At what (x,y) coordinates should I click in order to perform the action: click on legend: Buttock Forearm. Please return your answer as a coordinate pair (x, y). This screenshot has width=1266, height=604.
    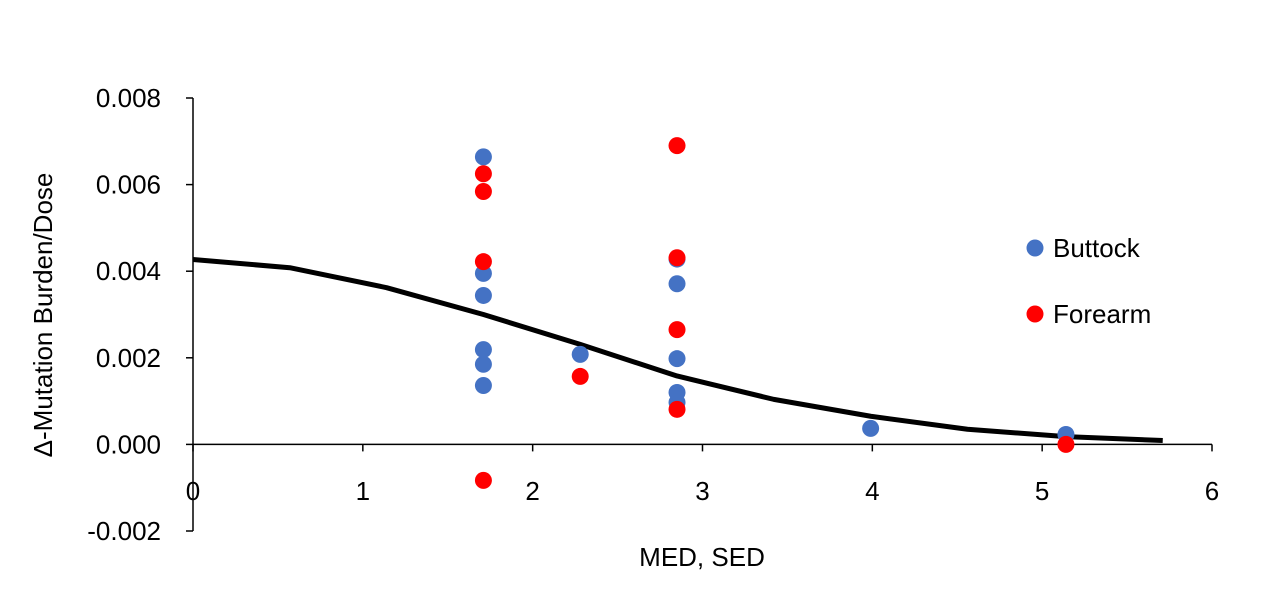
    Looking at the image, I should click on (1088, 281).